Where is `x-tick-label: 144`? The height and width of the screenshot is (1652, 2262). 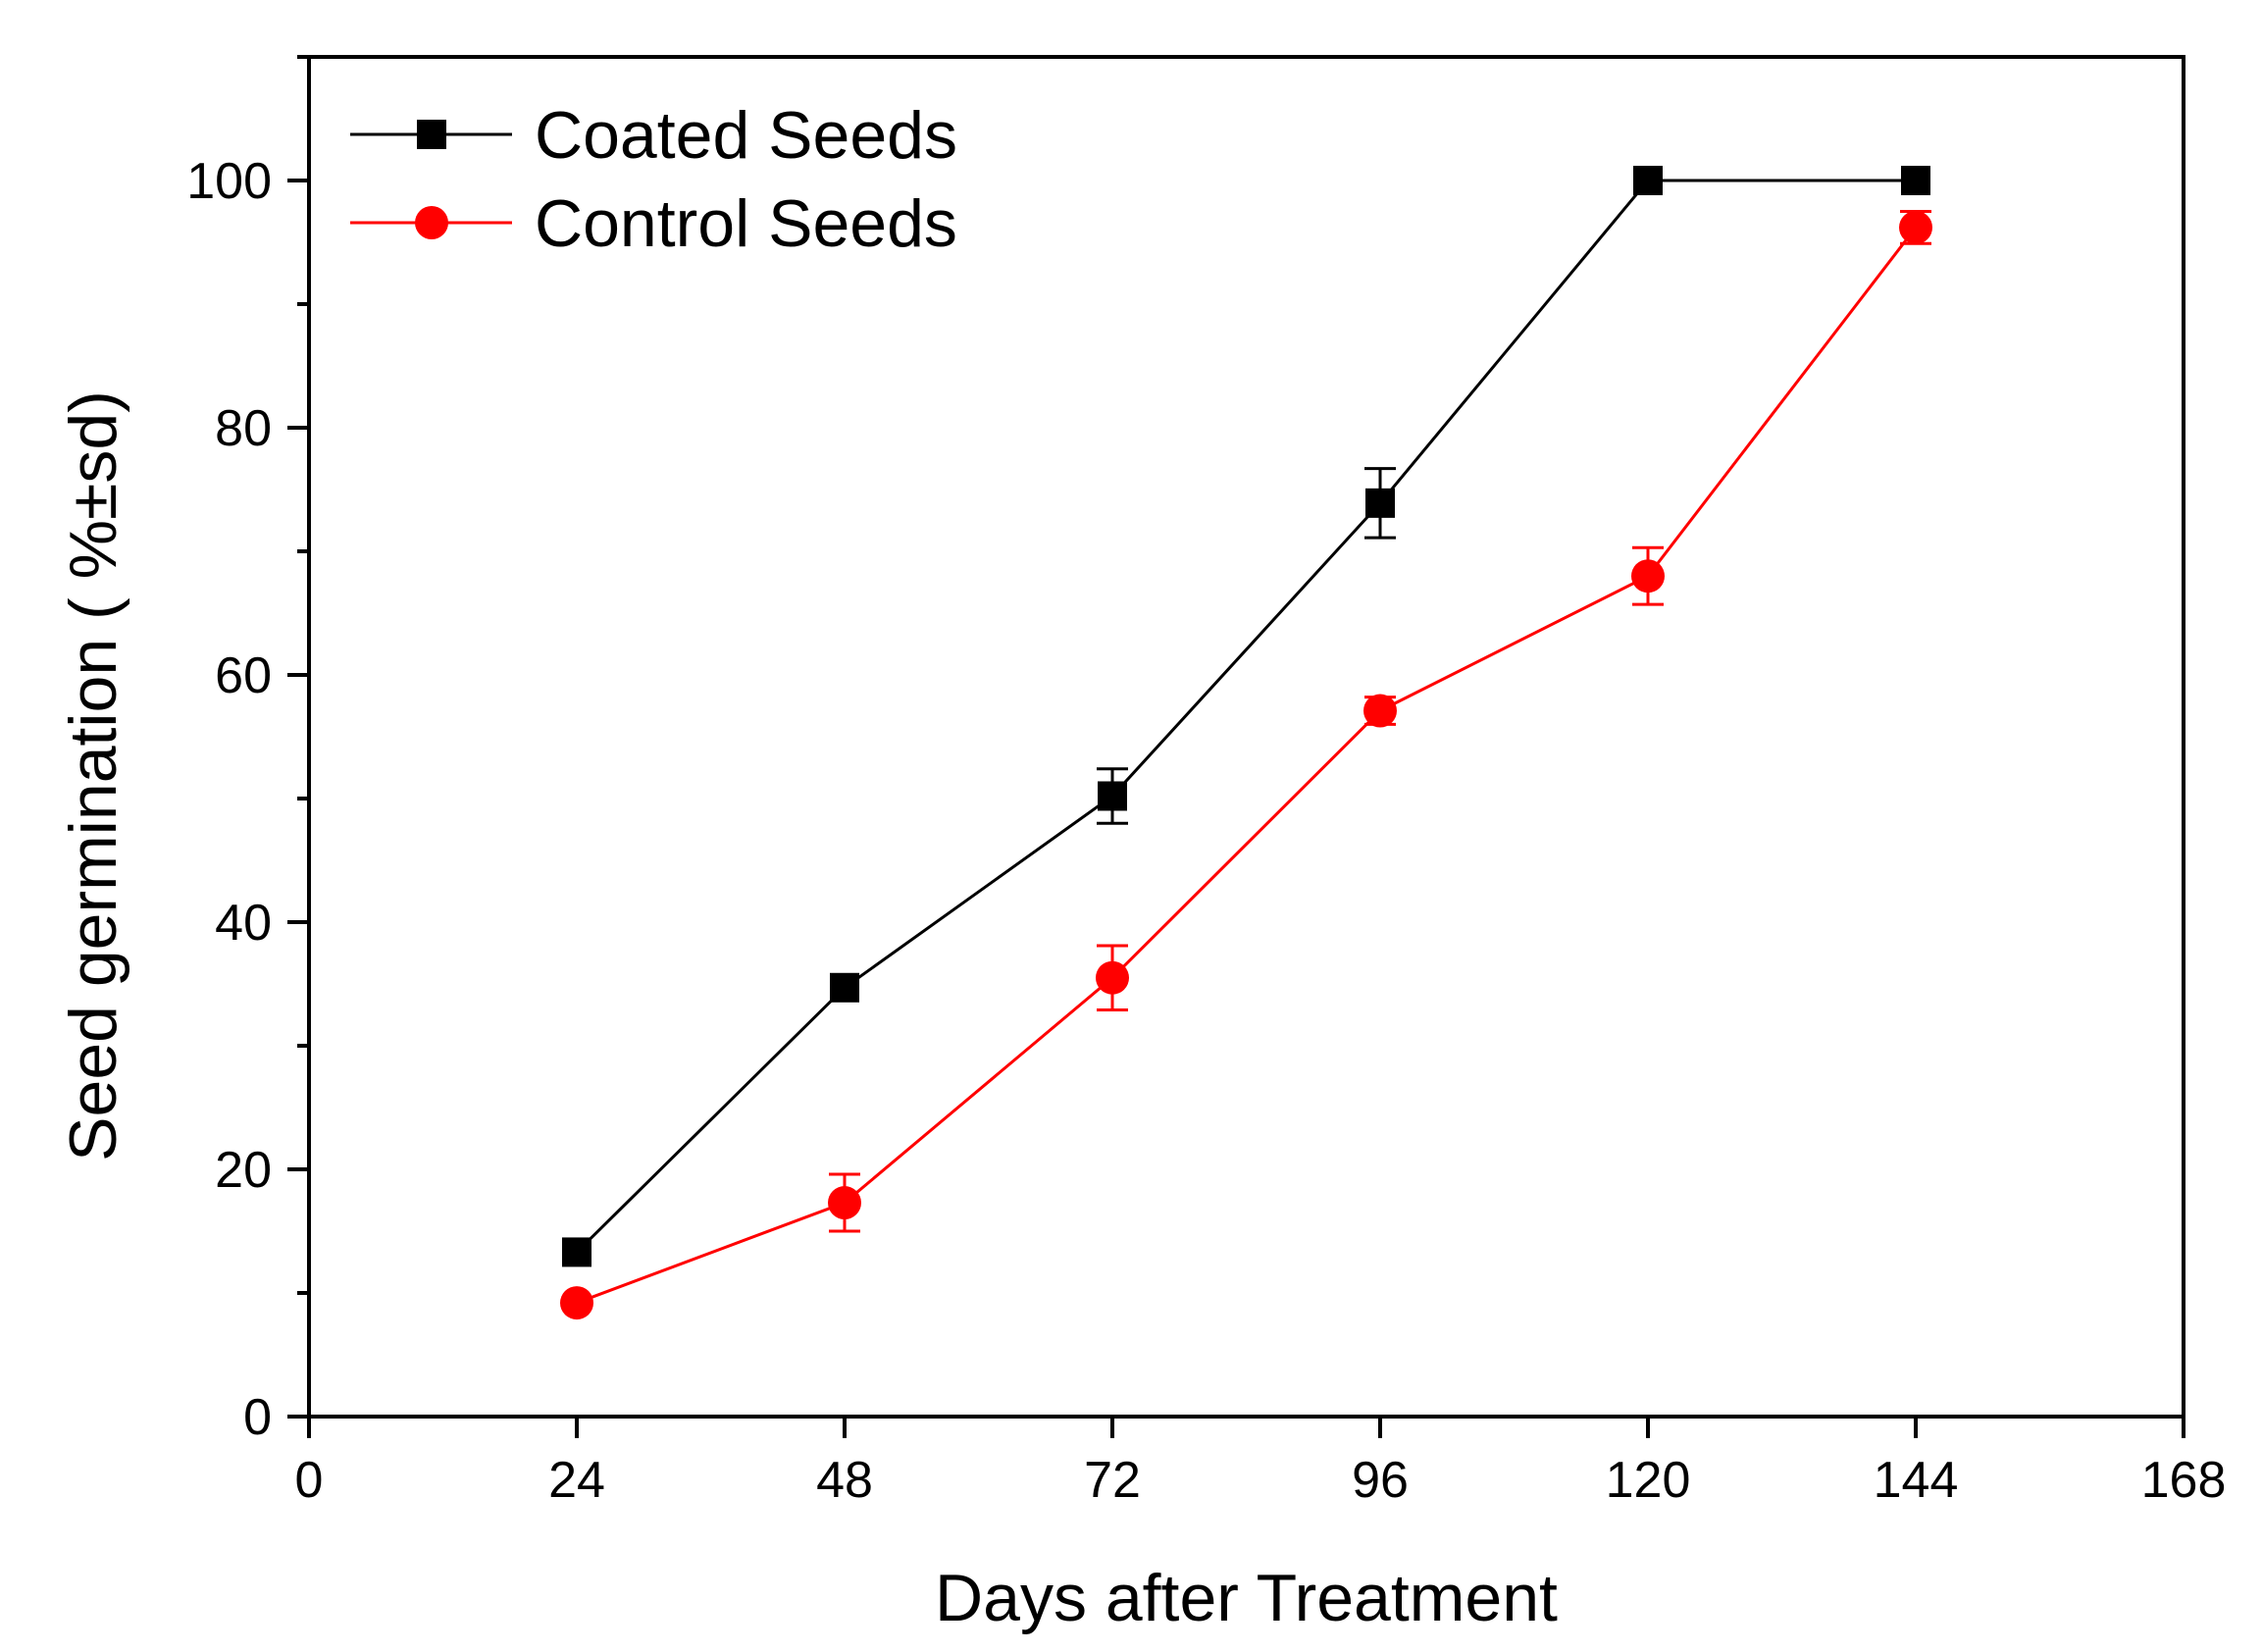 x-tick-label: 144 is located at coordinates (1916, 1480).